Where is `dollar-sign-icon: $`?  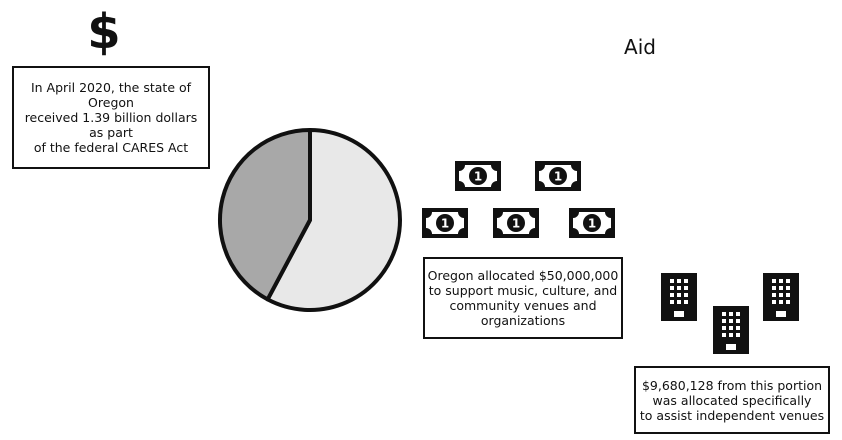
dollar-sign-icon: $ is located at coordinates (104, 32).